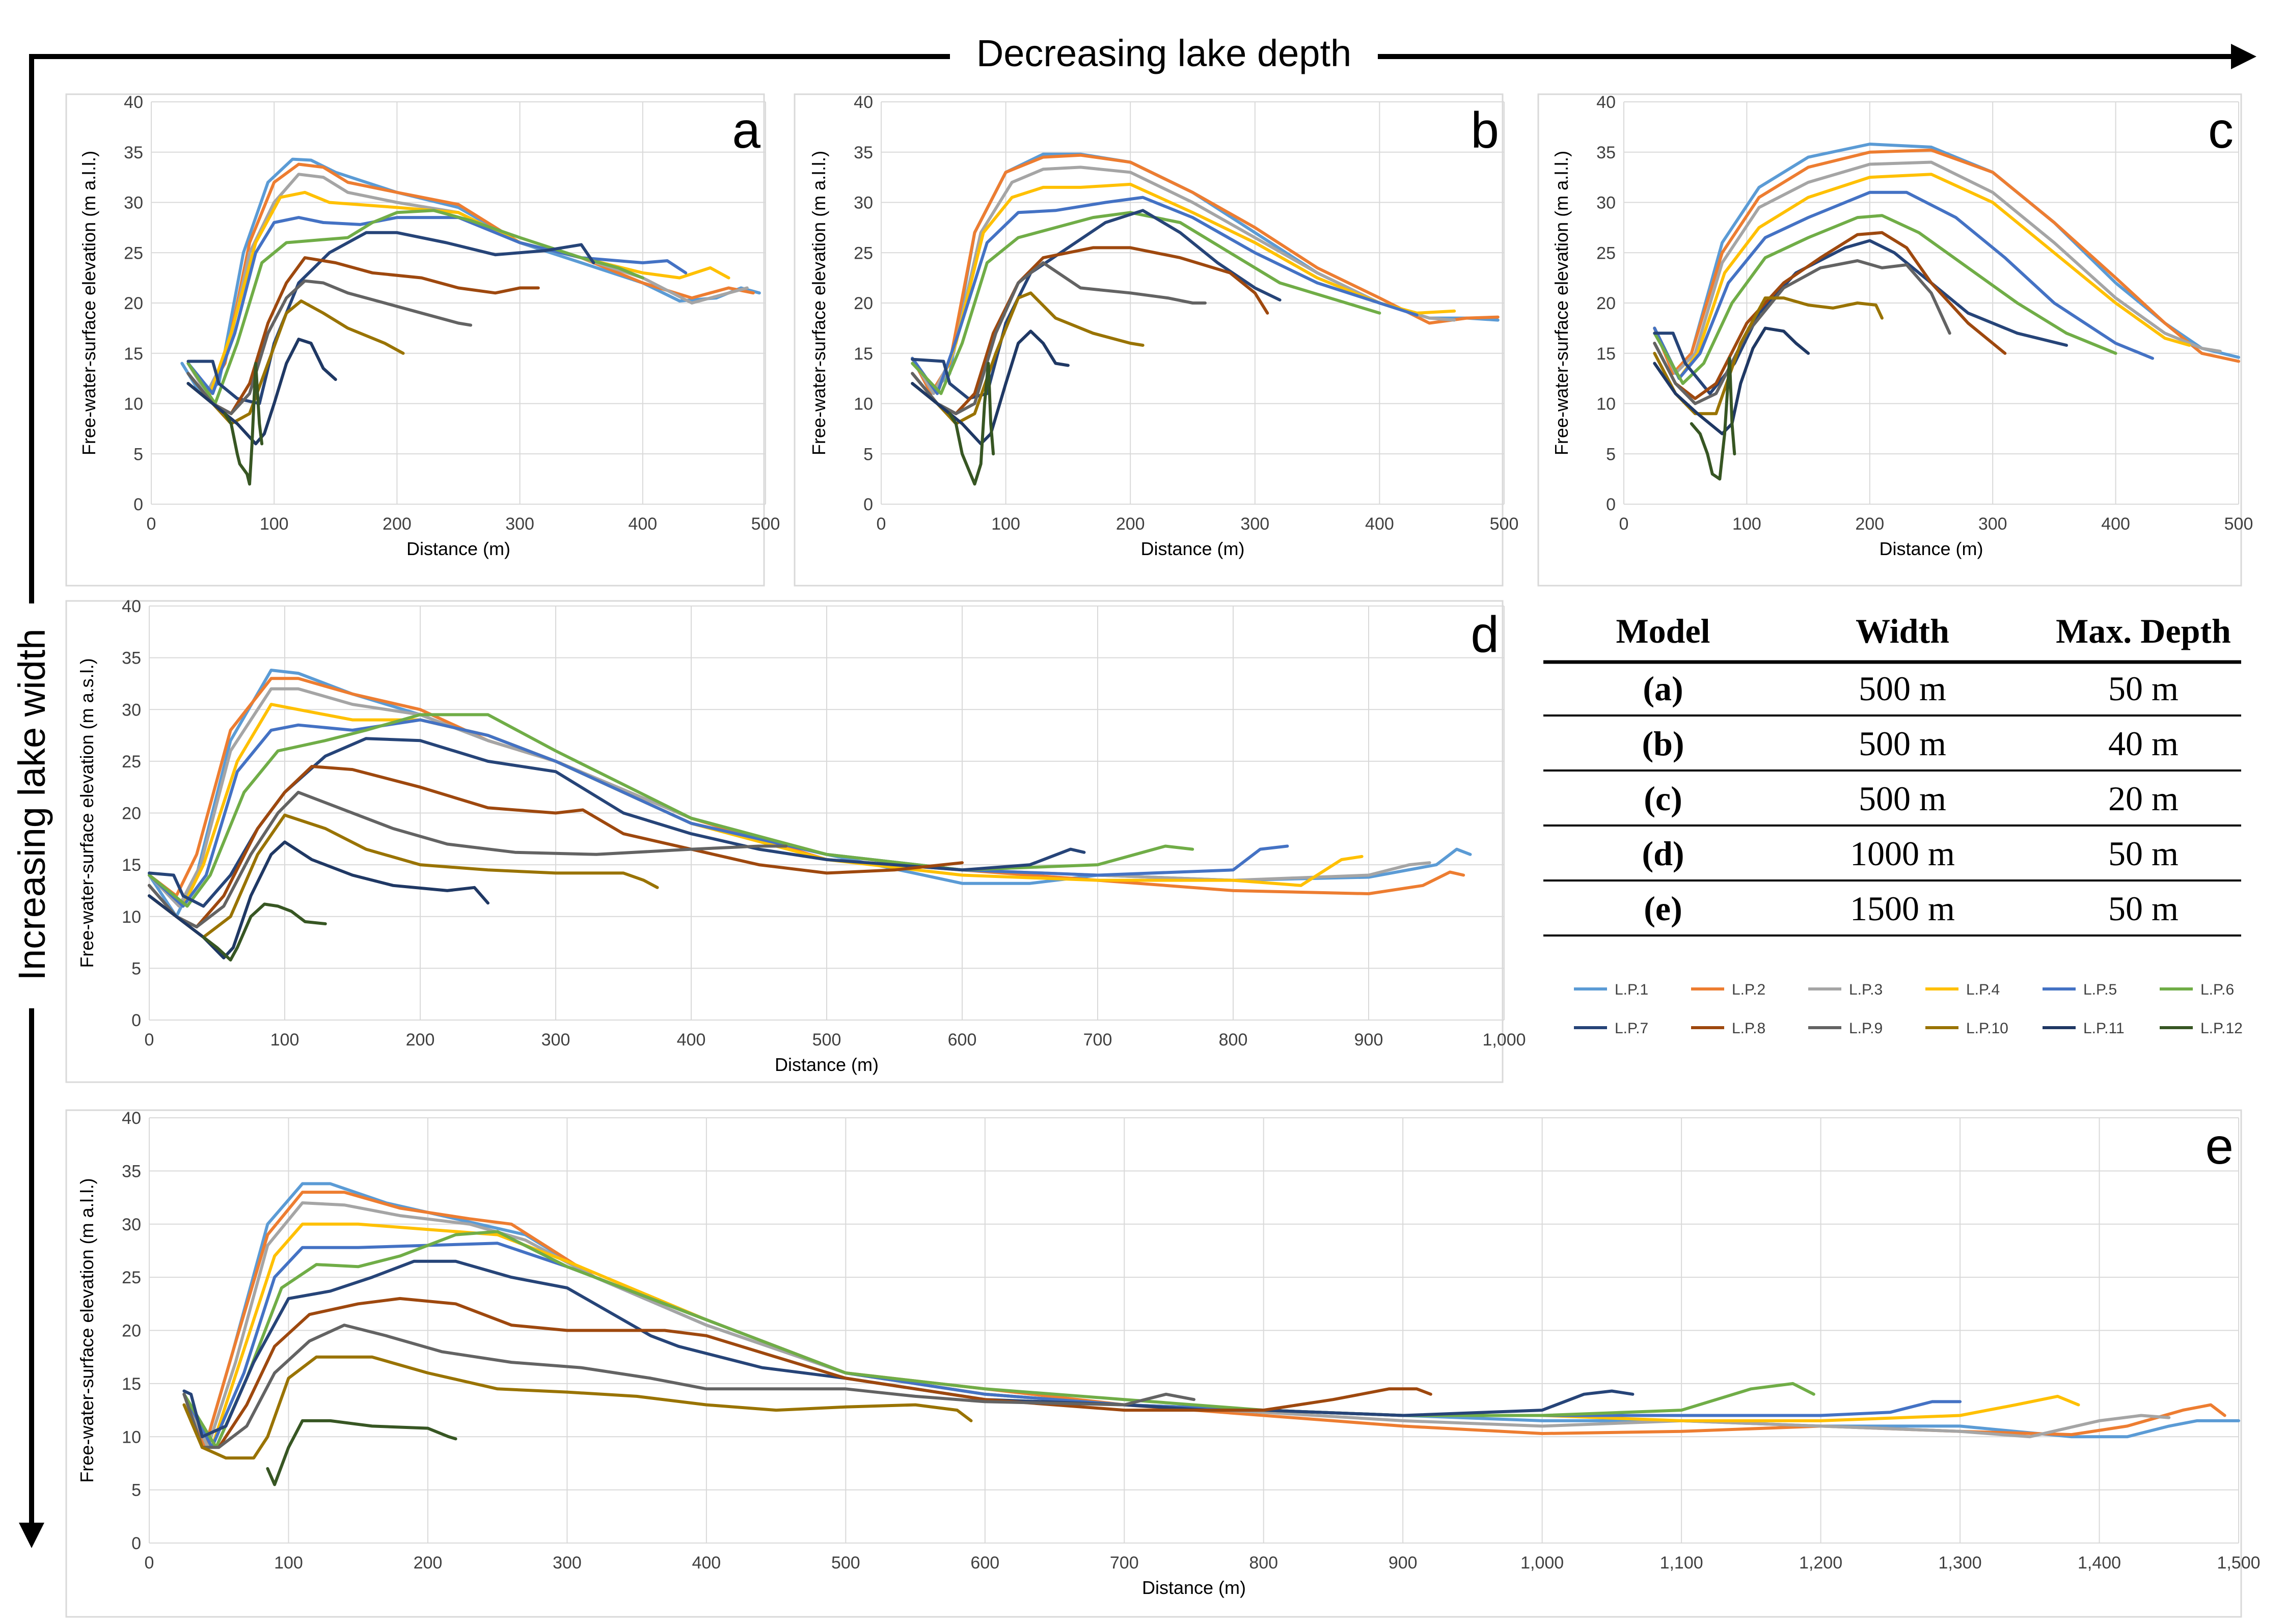 This screenshot has width=2286, height=1624. I want to click on table-cell-width: 500 m, so click(1902, 688).